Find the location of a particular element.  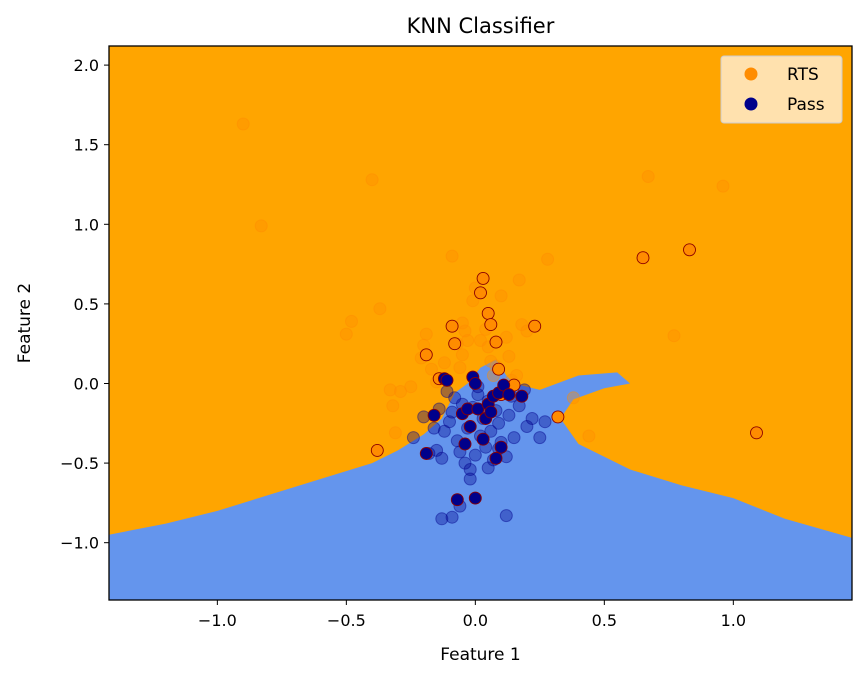

y-tick-label: −1.0 is located at coordinates (79, 543).